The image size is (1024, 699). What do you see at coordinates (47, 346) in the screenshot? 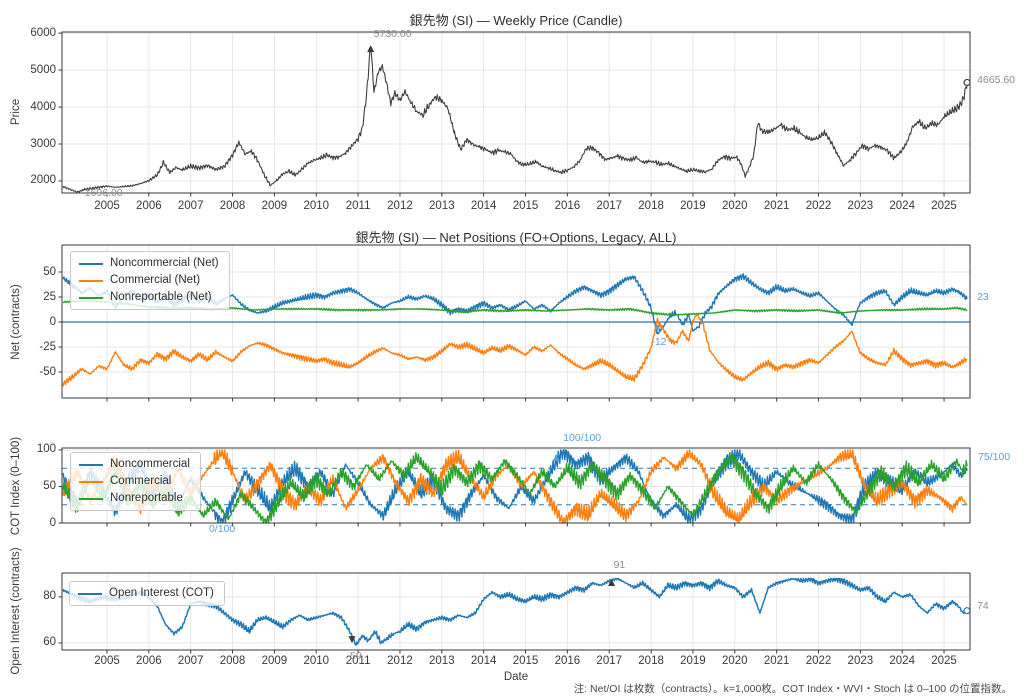
I see `y-tick-label: -25` at bounding box center [47, 346].